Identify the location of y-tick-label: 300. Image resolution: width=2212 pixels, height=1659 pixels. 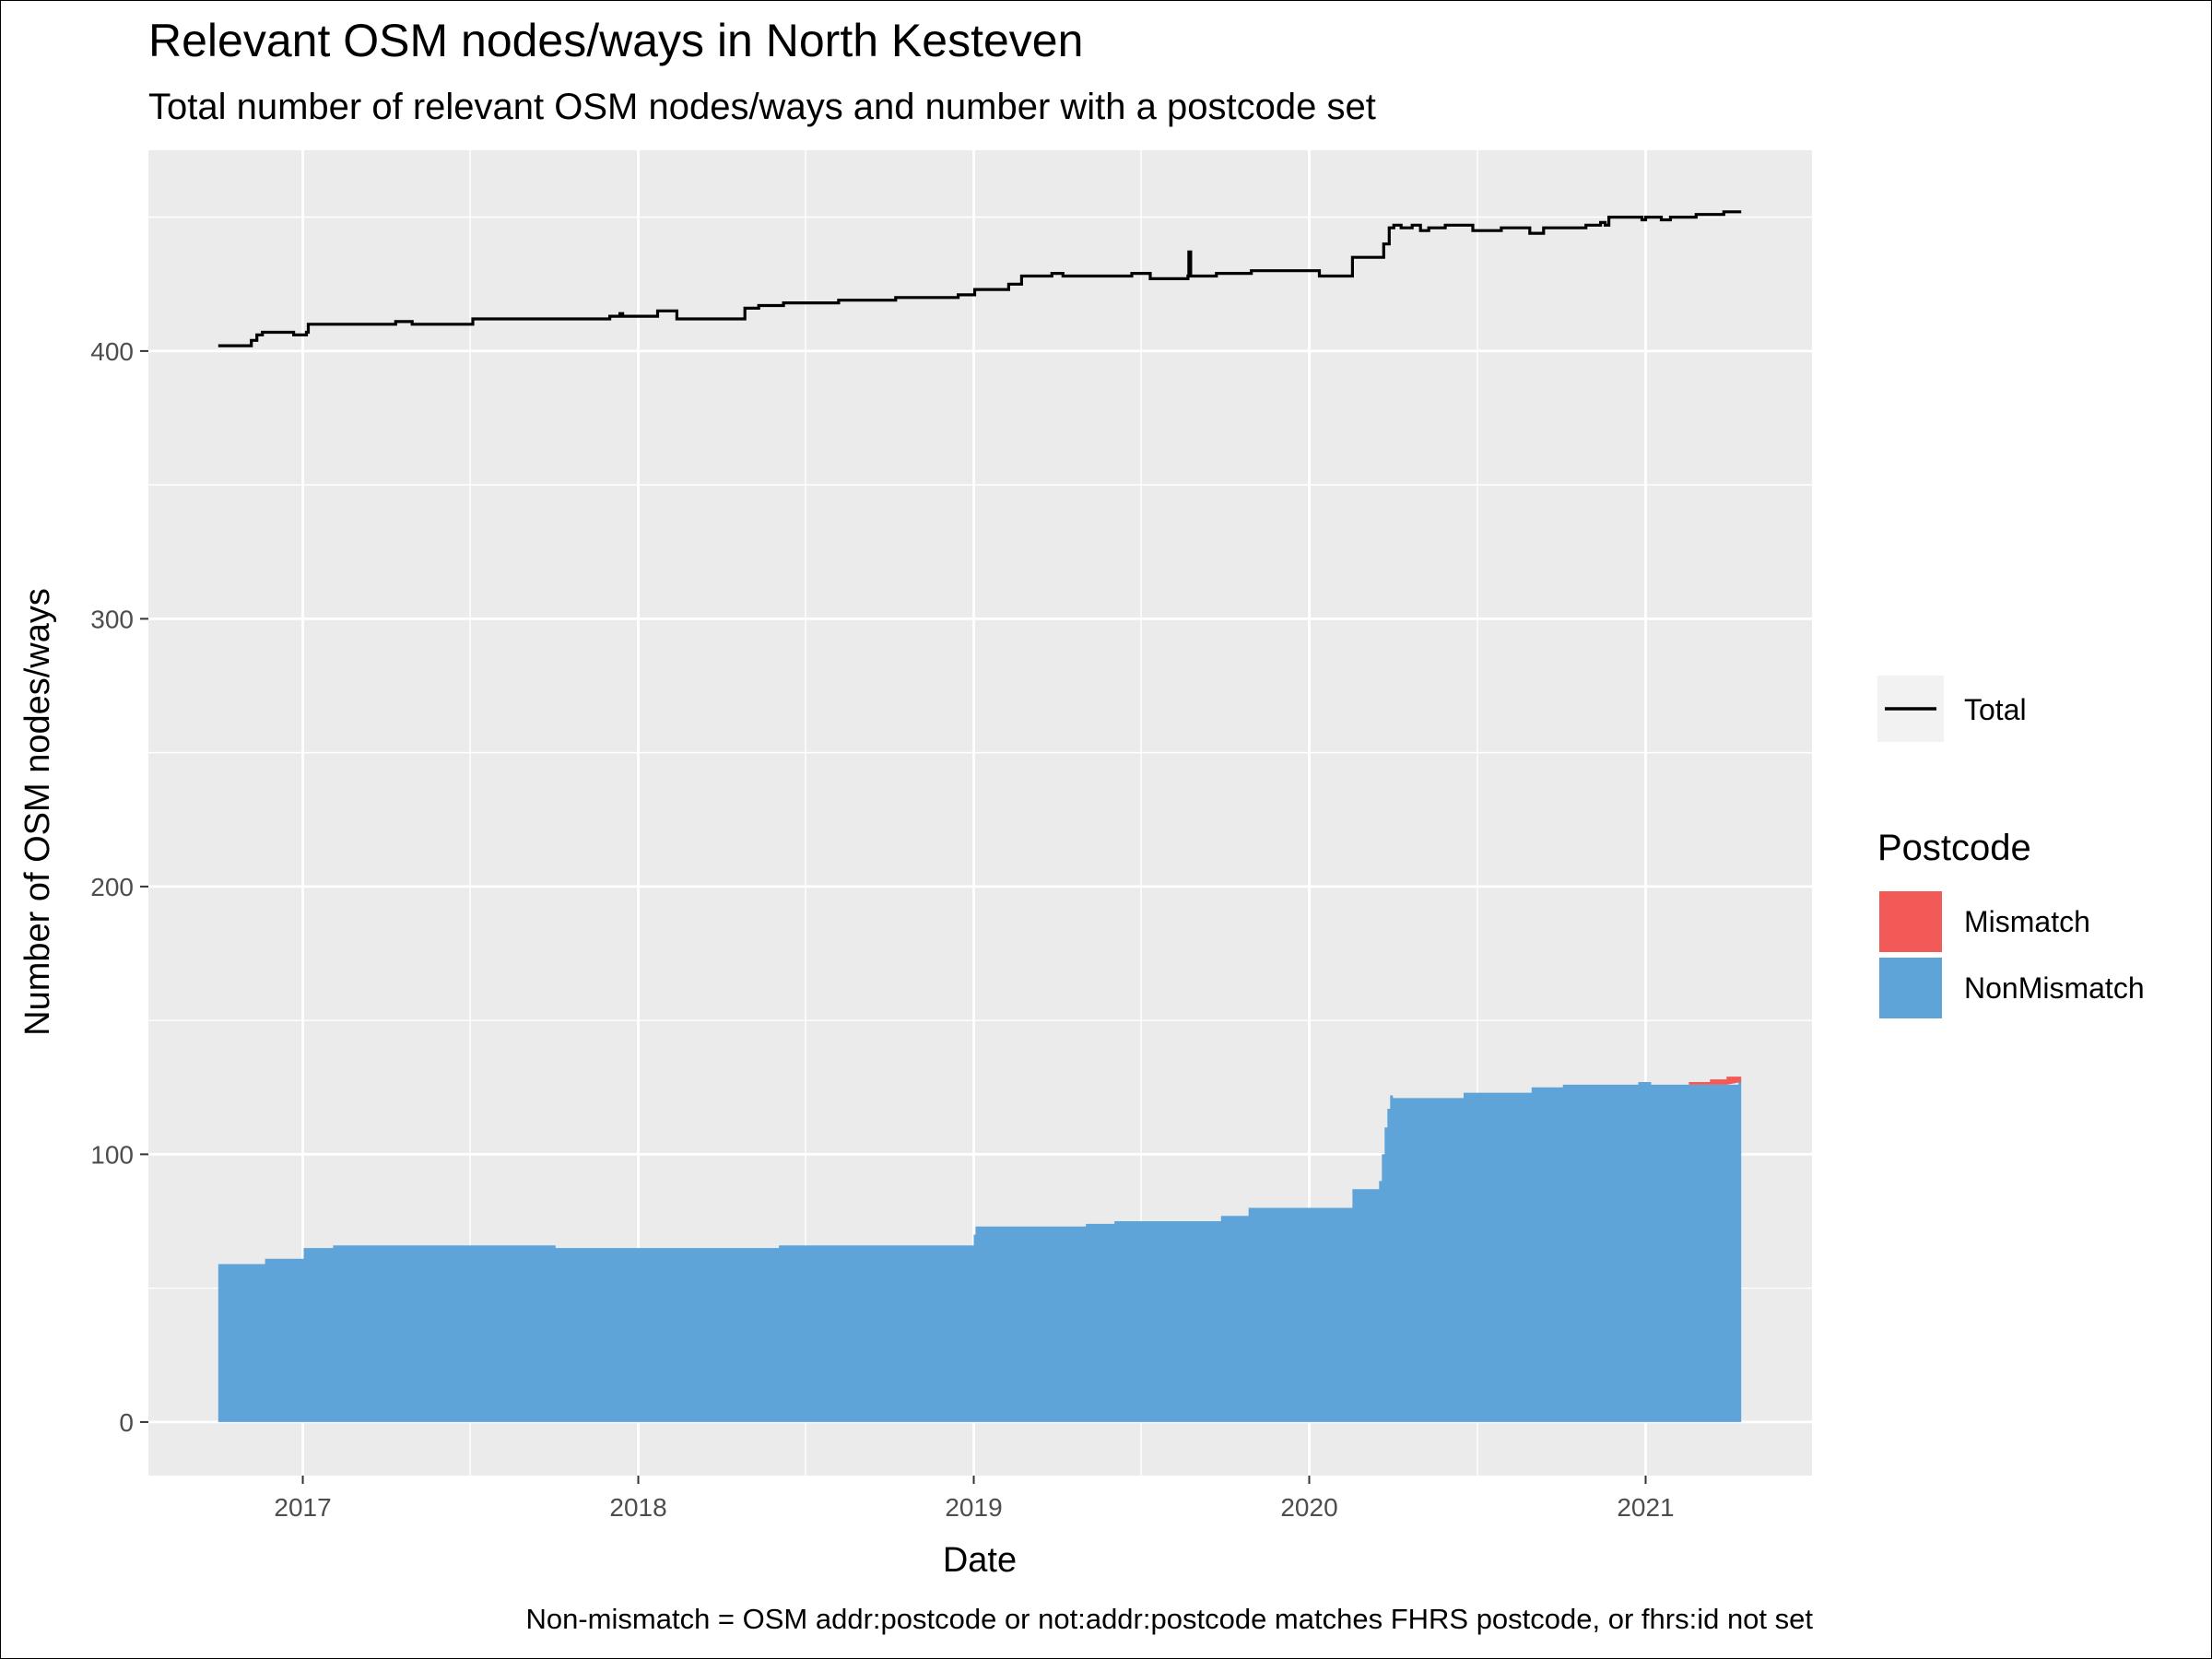
(112, 619).